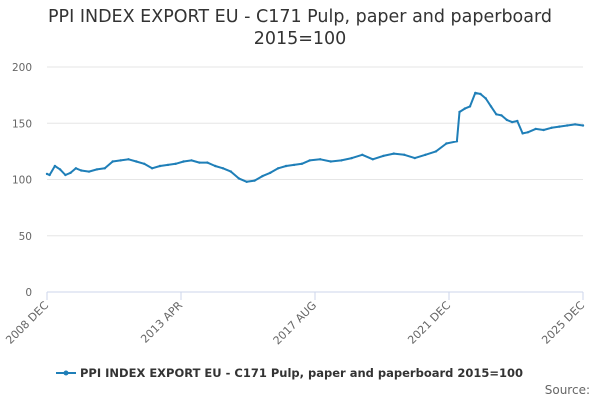 The width and height of the screenshot is (600, 400). Describe the element at coordinates (563, 323) in the screenshot. I see `x-tick-label-4: 2025 DEC` at that location.